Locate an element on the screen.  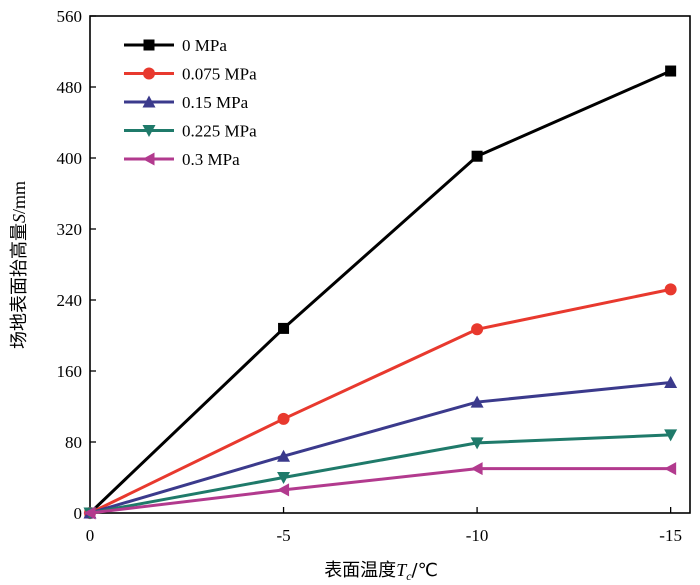
x-tick-label: 0 is located at coordinates (90, 535).